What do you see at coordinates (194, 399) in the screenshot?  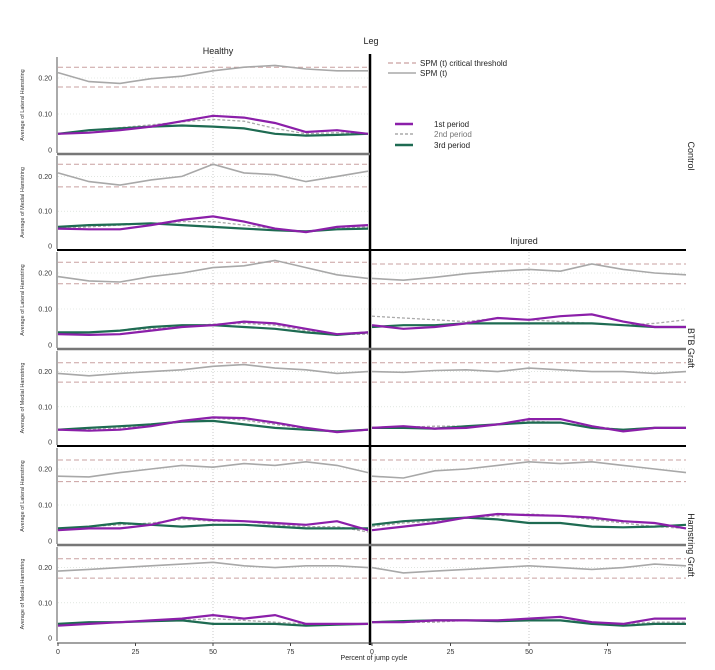 I see `panel-btb-graft-medial-healthy: 0 0.10 0.20 Average of Medial Hamstring` at bounding box center [194, 399].